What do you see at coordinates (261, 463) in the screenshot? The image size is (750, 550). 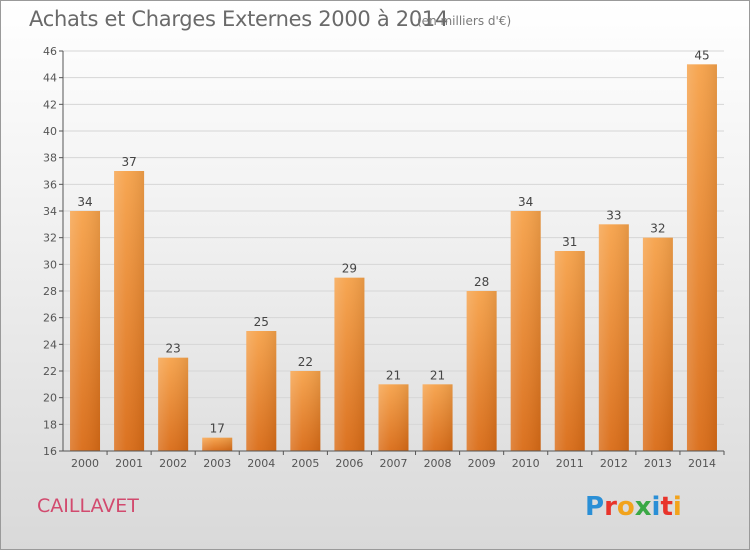 I see `x-tick-label: 2004` at bounding box center [261, 463].